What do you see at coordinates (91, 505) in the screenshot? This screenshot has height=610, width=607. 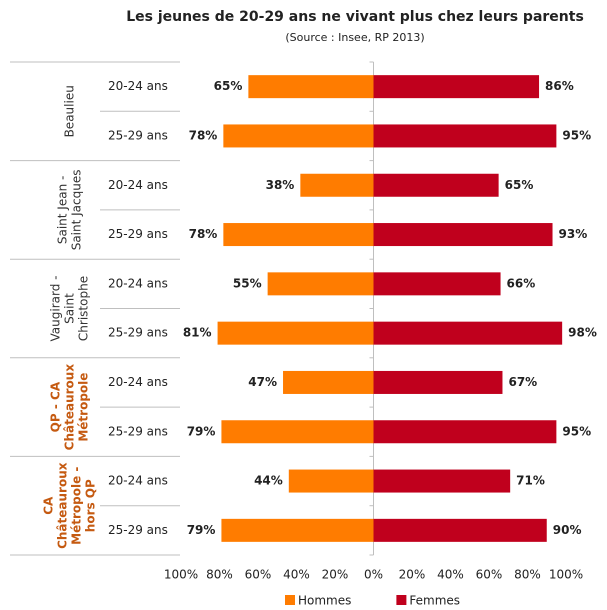 I see `group-label: hors QP` at bounding box center [91, 505].